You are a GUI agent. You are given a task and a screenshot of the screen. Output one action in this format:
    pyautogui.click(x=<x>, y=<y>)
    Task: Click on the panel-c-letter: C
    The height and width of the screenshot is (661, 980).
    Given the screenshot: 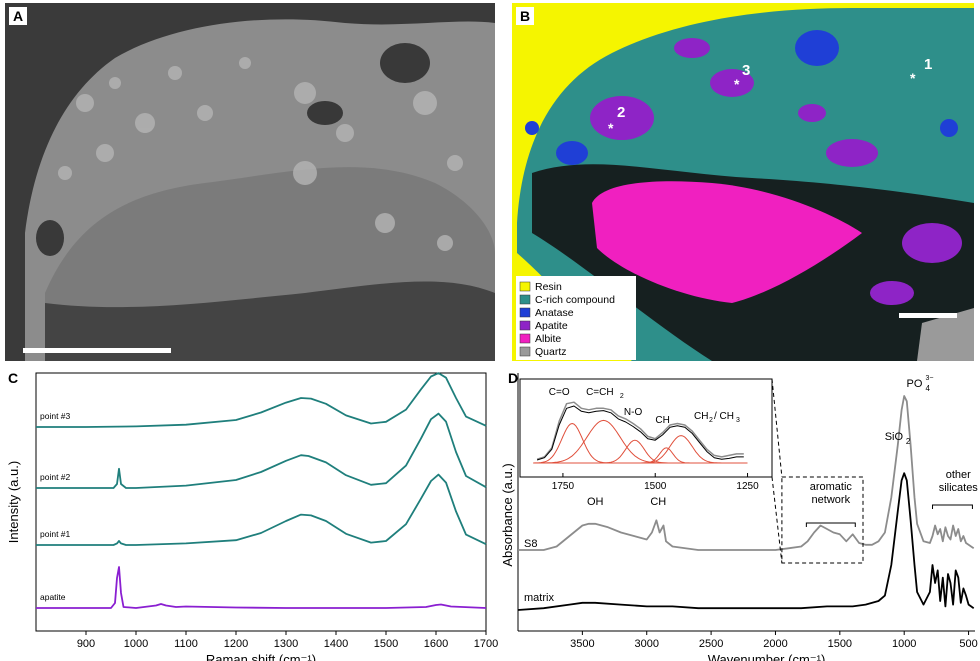 What is the action you would take?
    pyautogui.click(x=13, y=378)
    